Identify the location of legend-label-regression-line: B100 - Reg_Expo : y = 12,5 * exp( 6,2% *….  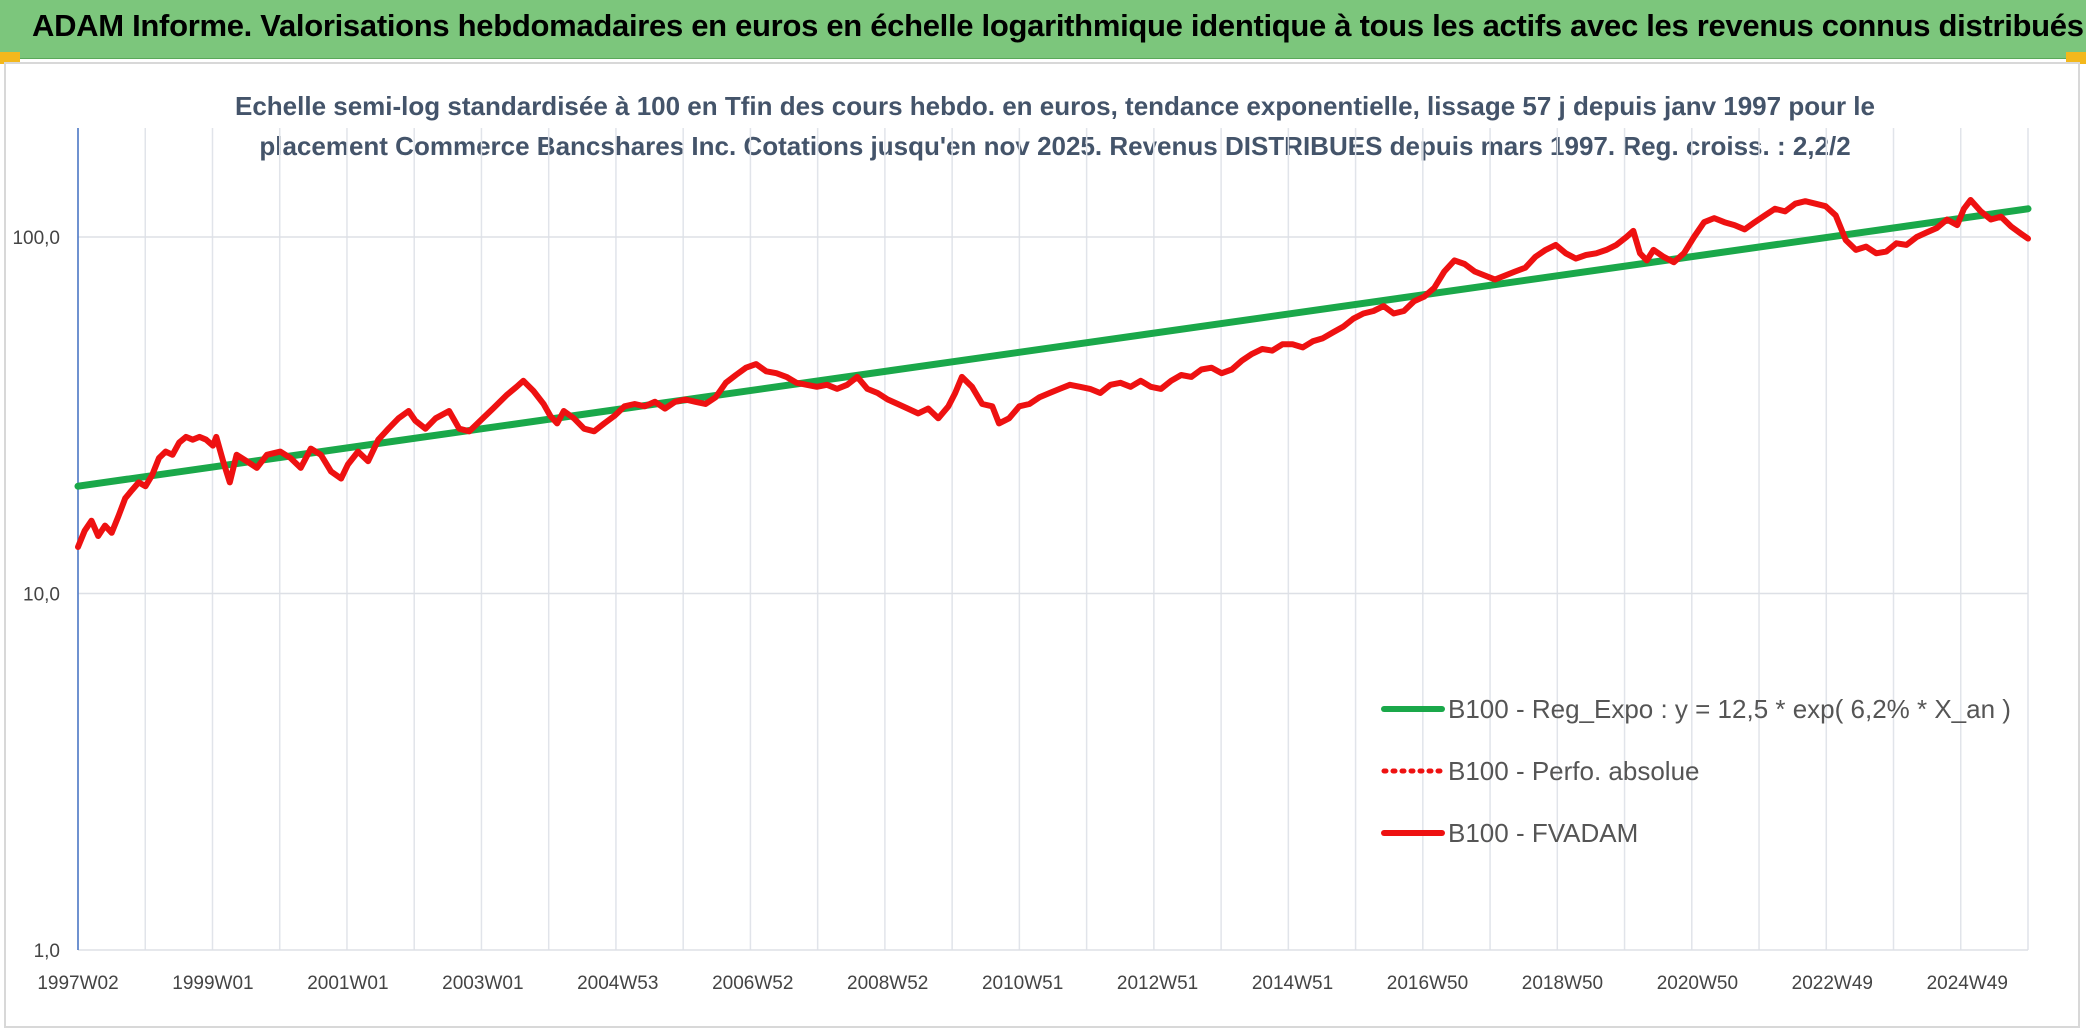
(1729, 709).